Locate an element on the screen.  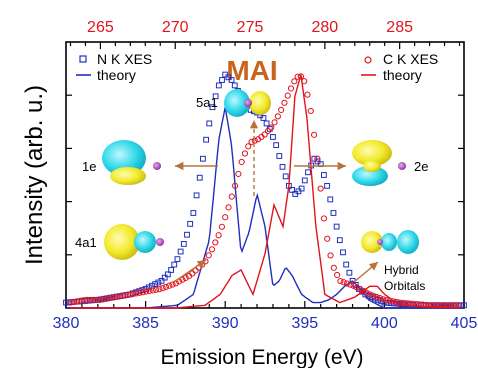
chart-title: MAI is located at coordinates (251, 70).